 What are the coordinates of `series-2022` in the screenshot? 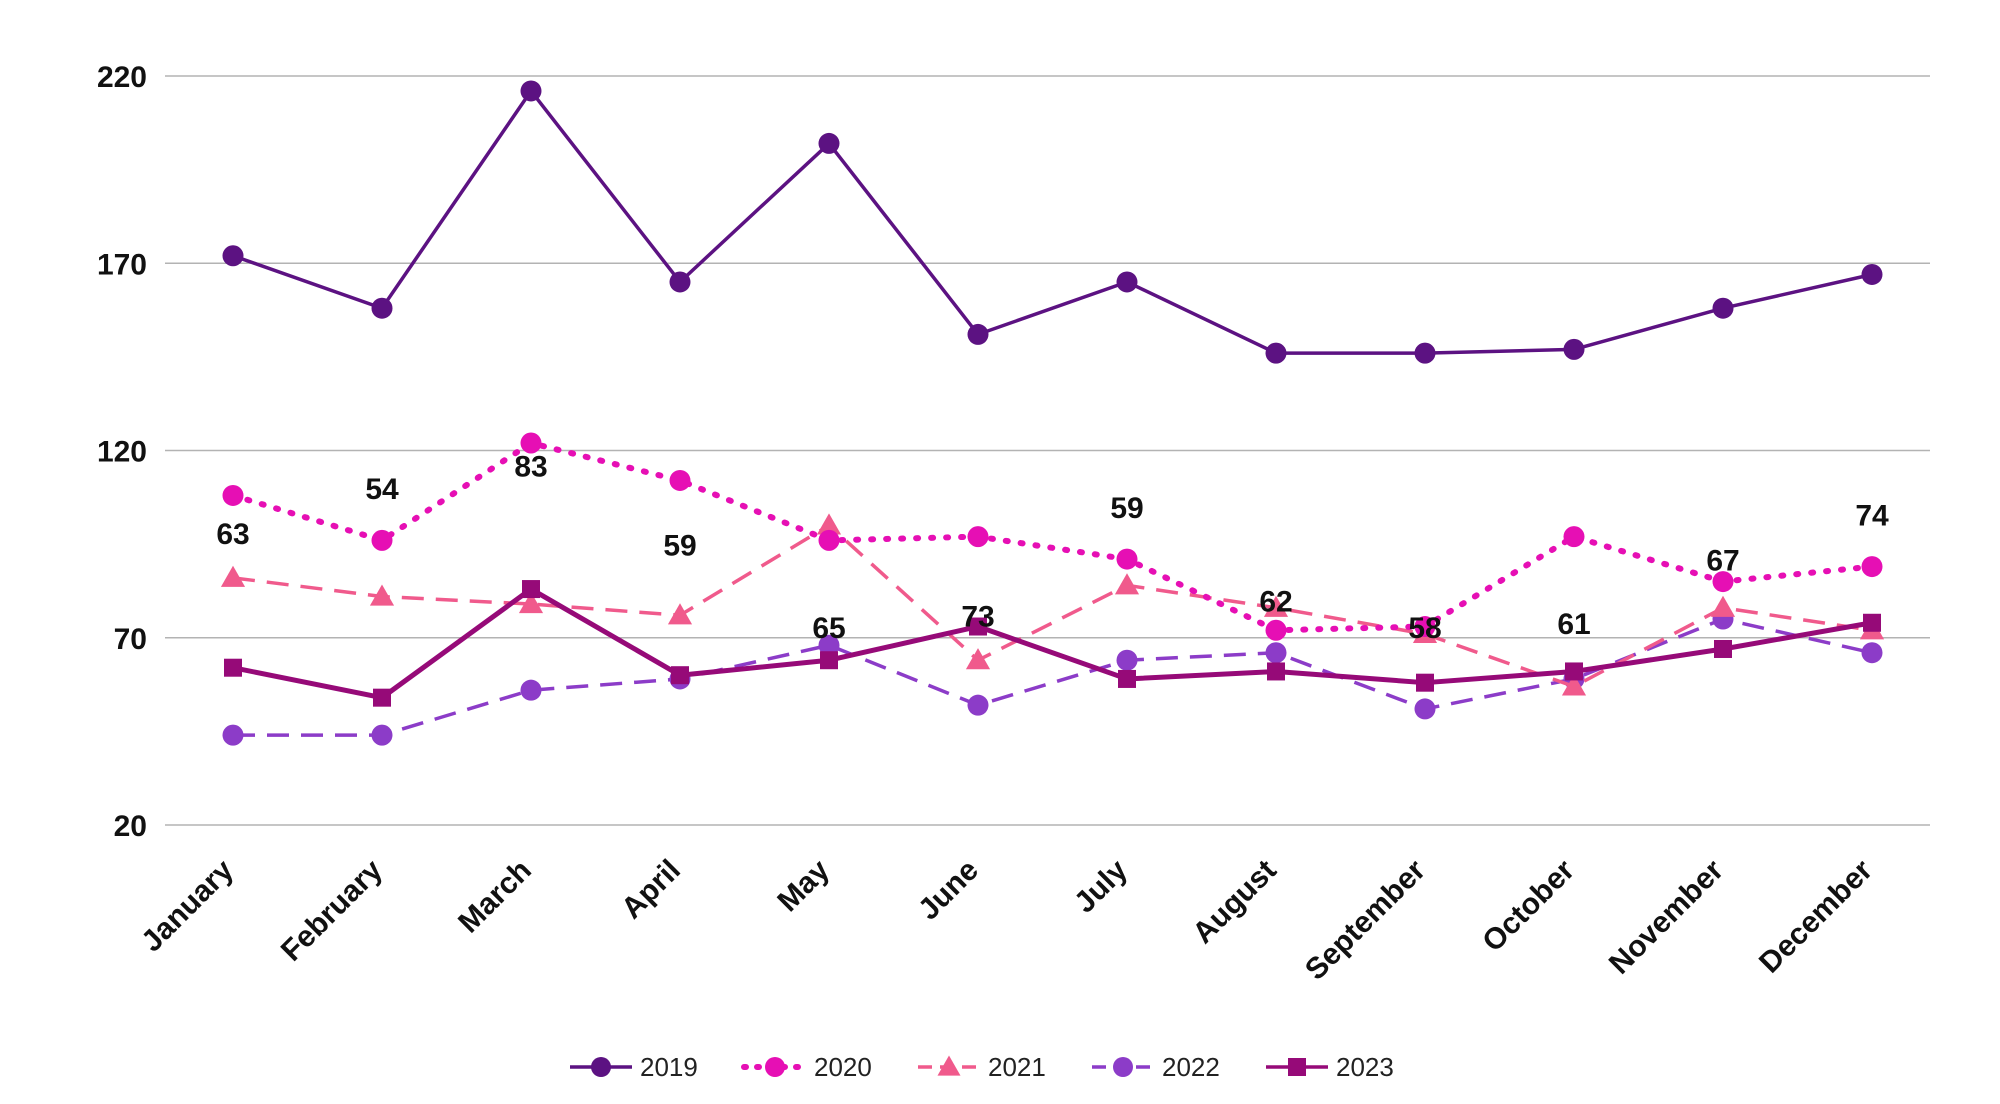 It's located at (1052, 677).